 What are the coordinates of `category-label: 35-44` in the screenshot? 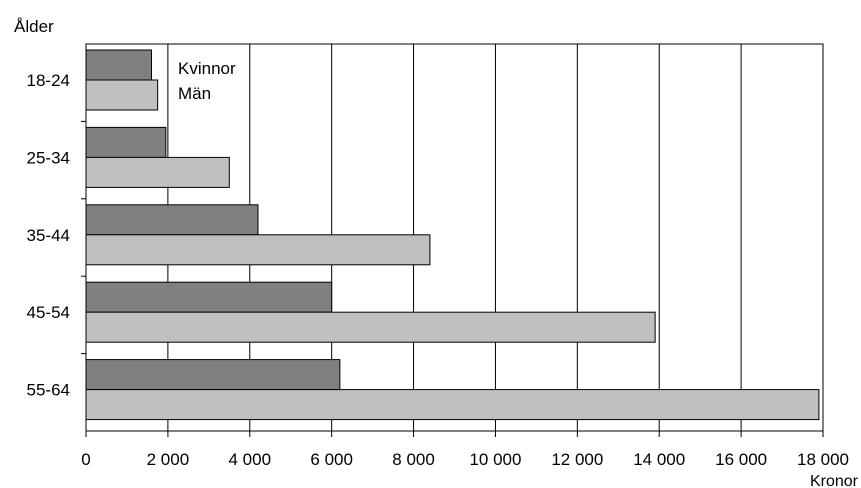 It's located at (48, 235).